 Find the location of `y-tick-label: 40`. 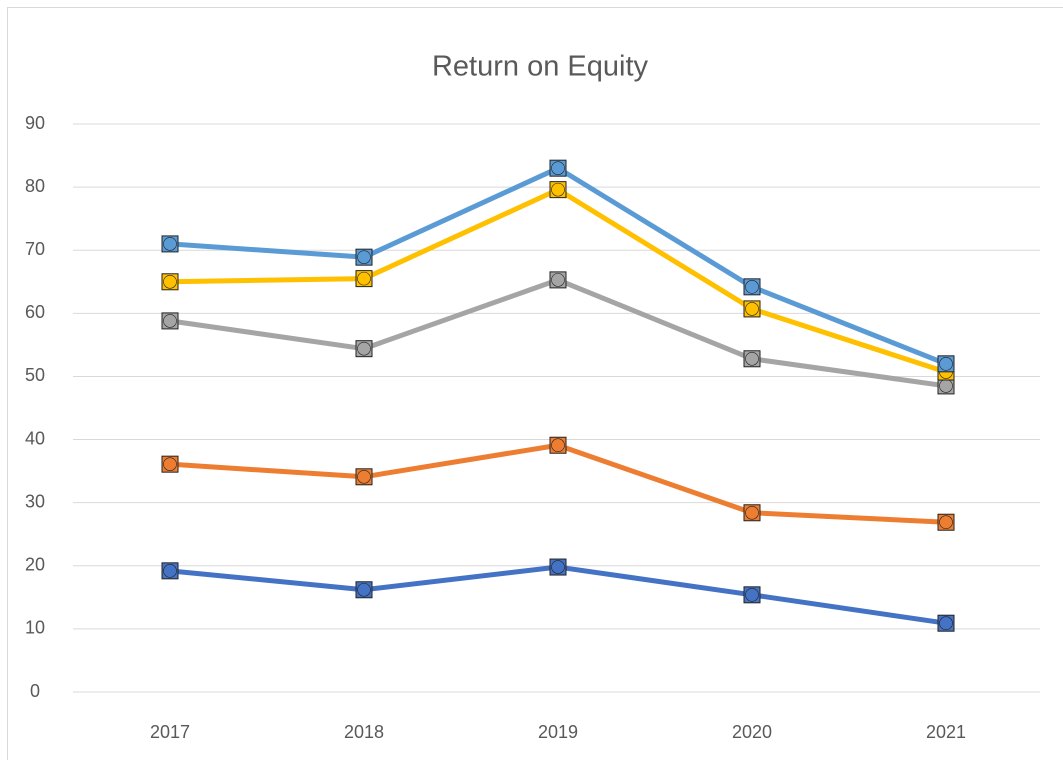

y-tick-label: 40 is located at coordinates (35, 438).